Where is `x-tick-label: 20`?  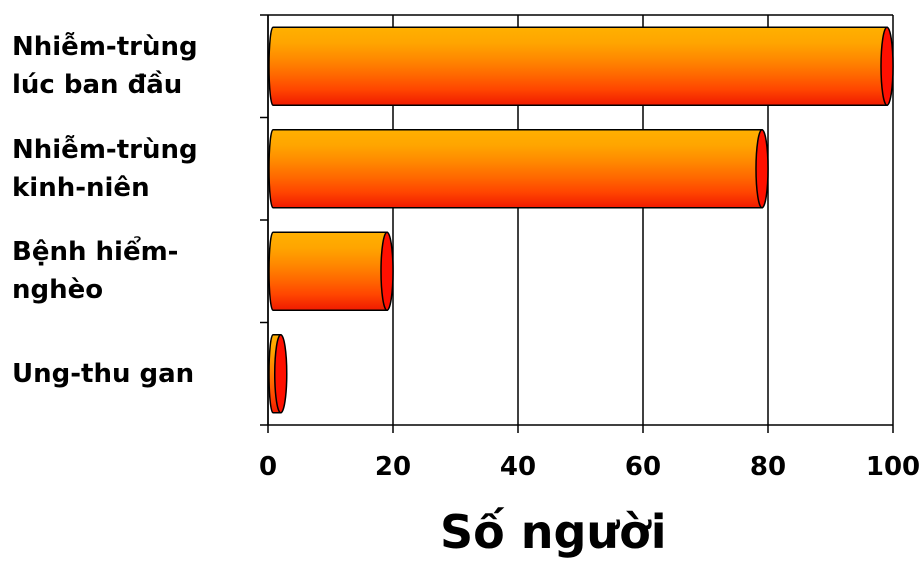
x-tick-label: 20 is located at coordinates (393, 467).